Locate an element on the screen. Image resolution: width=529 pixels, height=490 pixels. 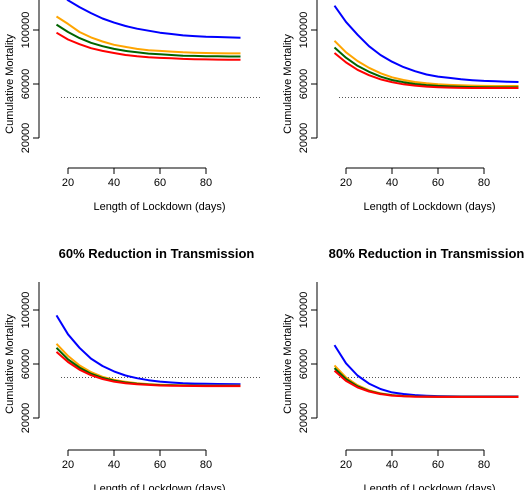
panel-title: 80% Reduction in Transmission is located at coordinates (427, 253).